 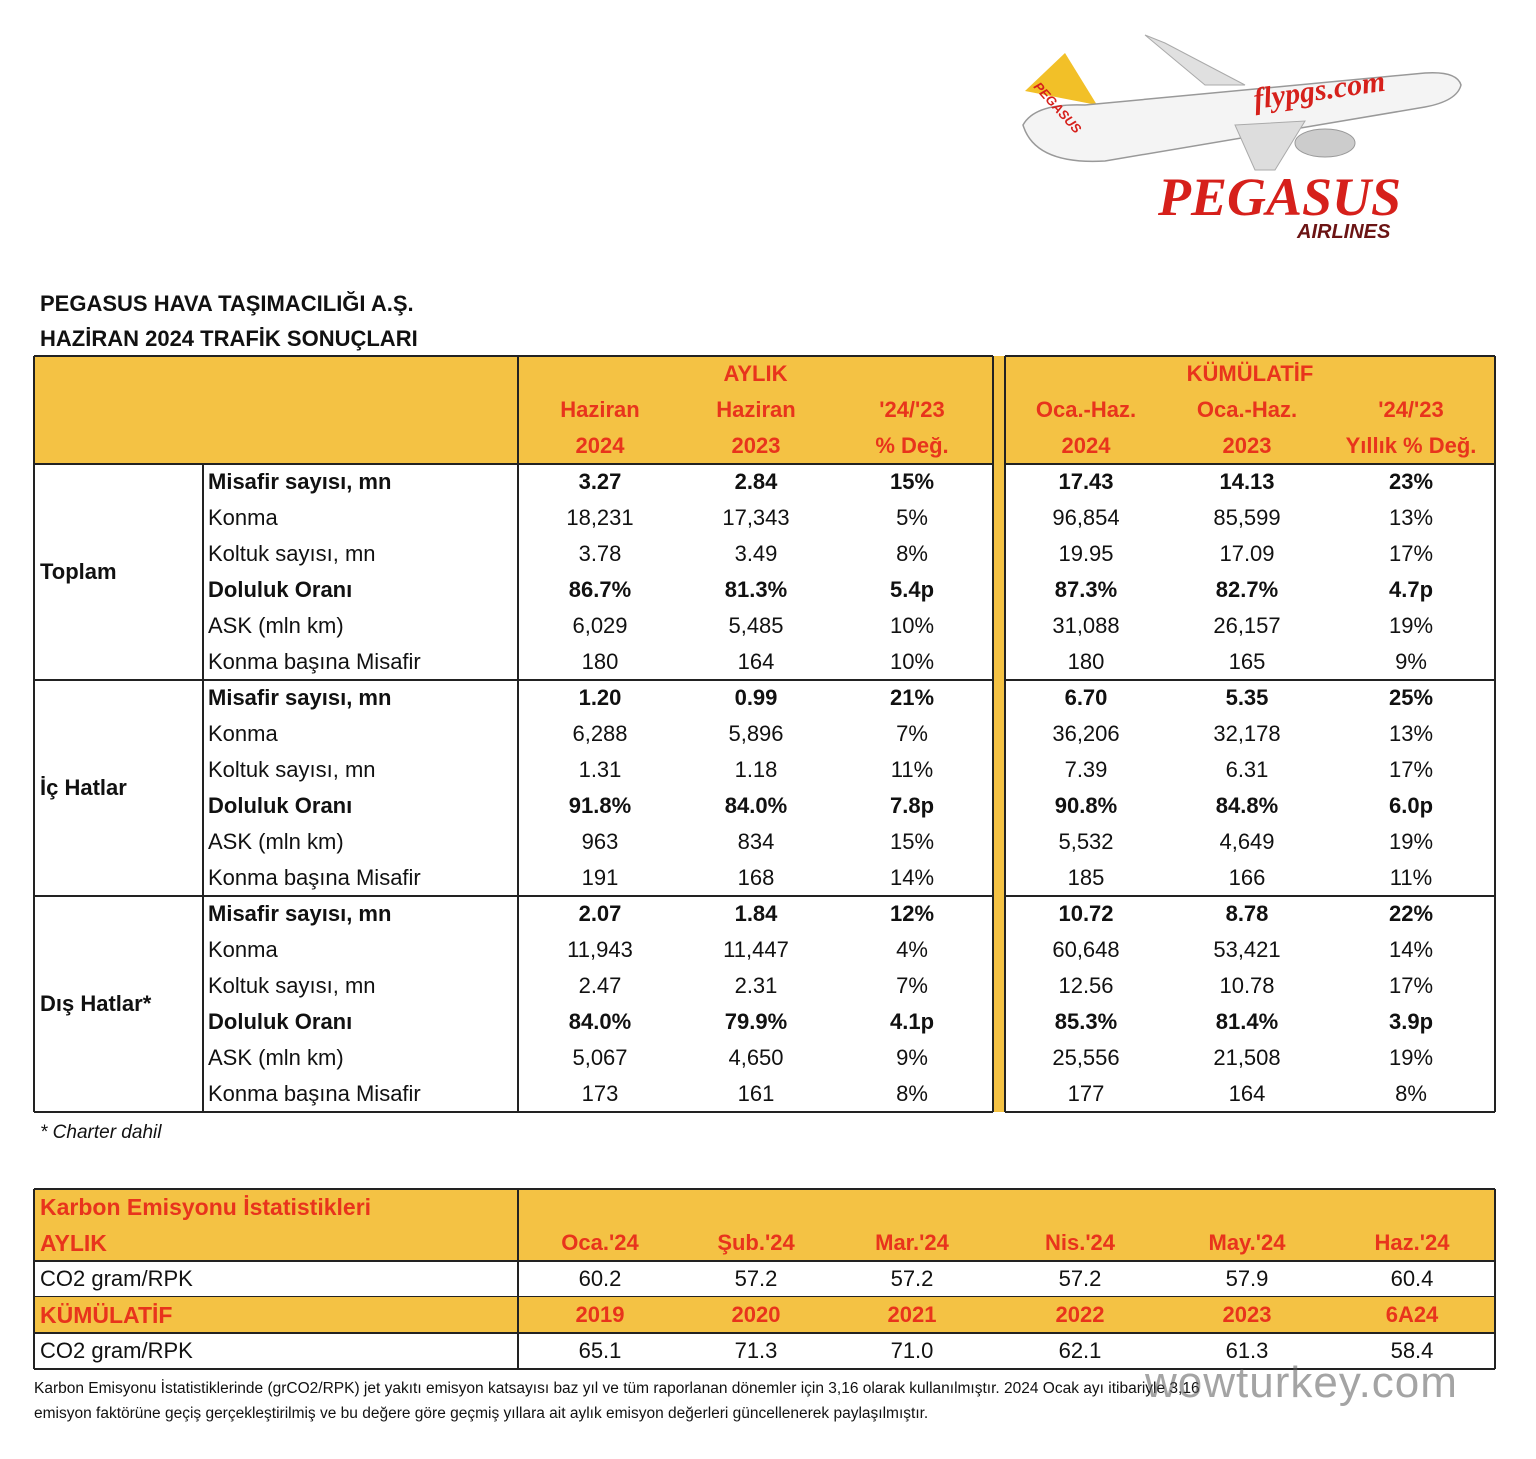 What do you see at coordinates (1247, 445) in the screenshot?
I see `column-header: 2023` at bounding box center [1247, 445].